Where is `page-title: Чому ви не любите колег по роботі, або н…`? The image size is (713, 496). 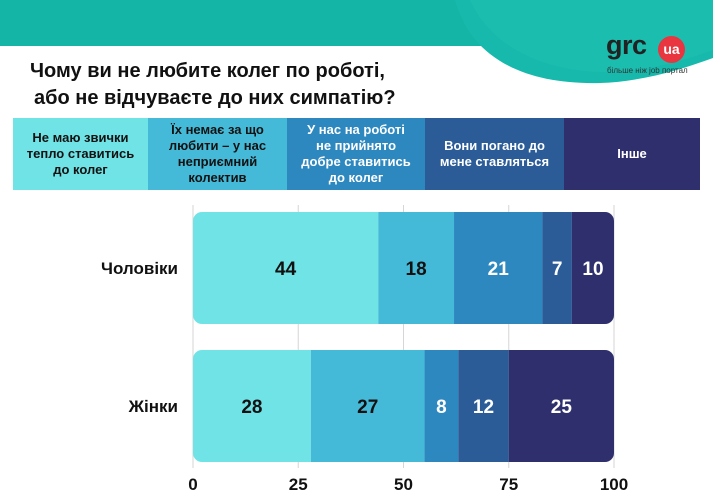 page-title: Чому ви не любите колег по роботі, або н… is located at coordinates (240, 85).